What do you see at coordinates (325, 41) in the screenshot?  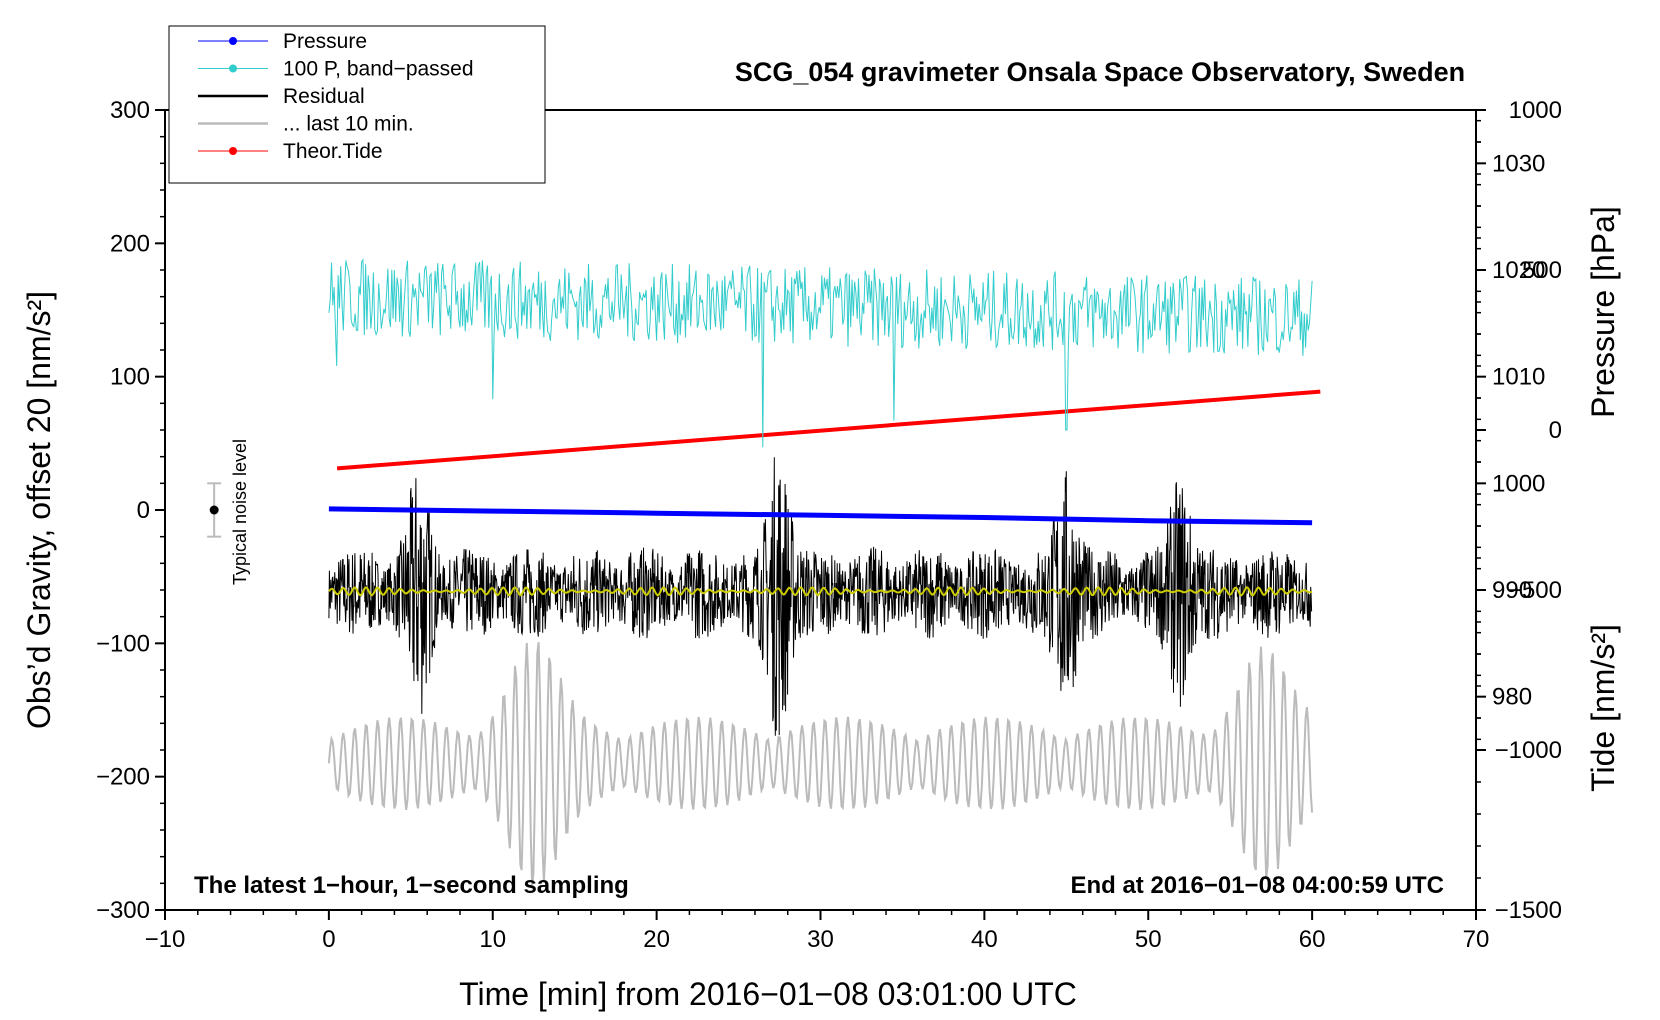 I see `legend-label: Pressure` at bounding box center [325, 41].